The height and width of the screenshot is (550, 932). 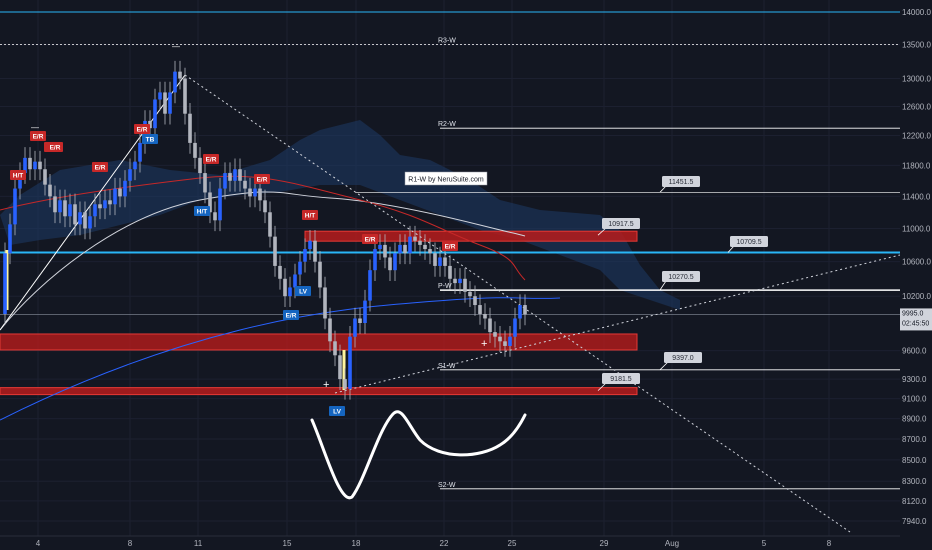 I want to click on time-axis: 4 8 11 15 18 22 25 29 Aug 5 8, so click(x=450, y=541).